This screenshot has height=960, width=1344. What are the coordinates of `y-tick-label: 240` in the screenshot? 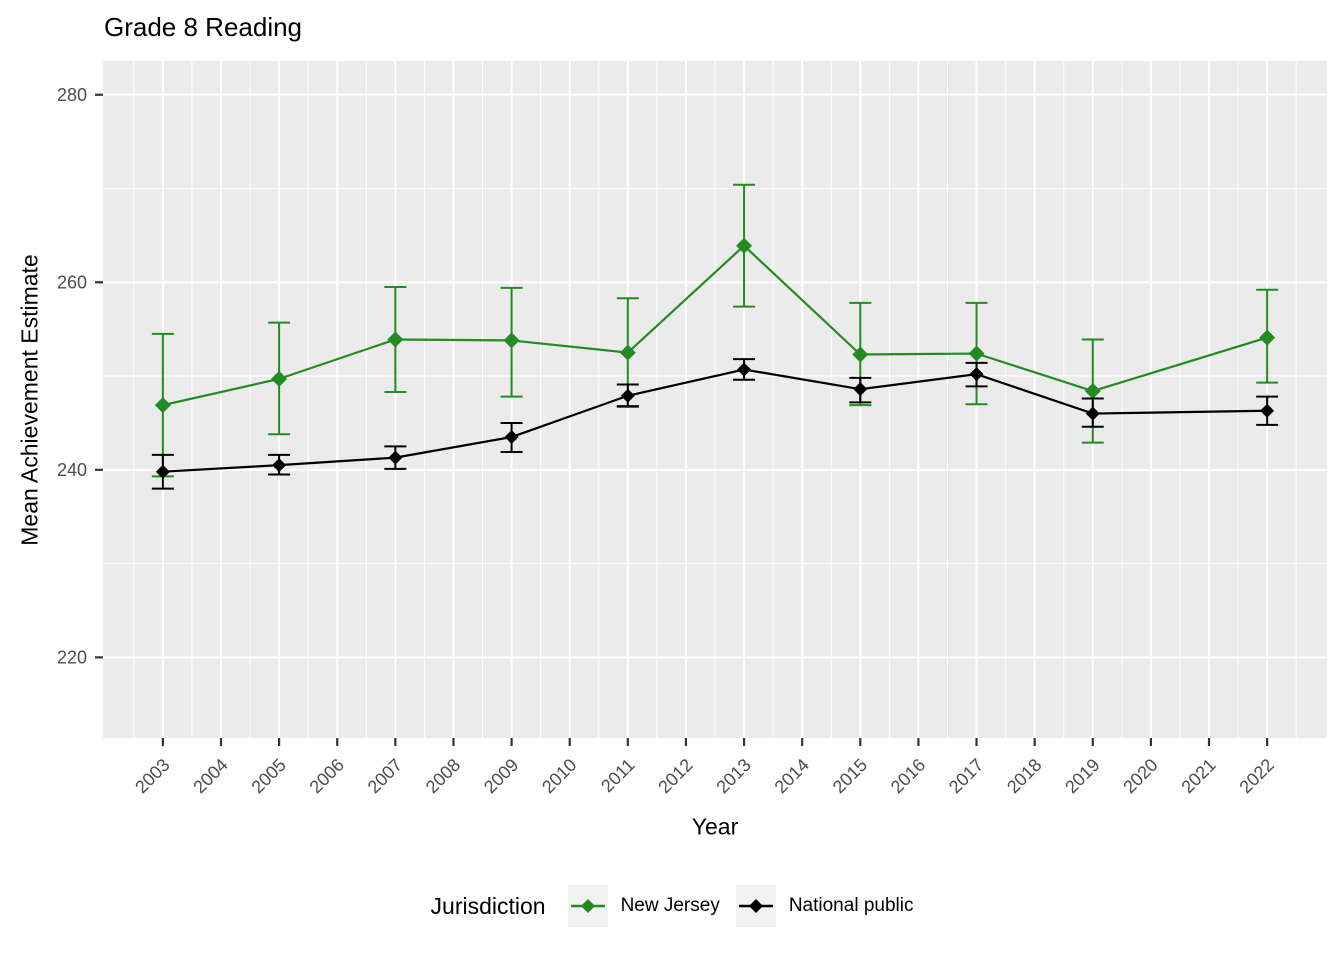 It's located at (72, 470).